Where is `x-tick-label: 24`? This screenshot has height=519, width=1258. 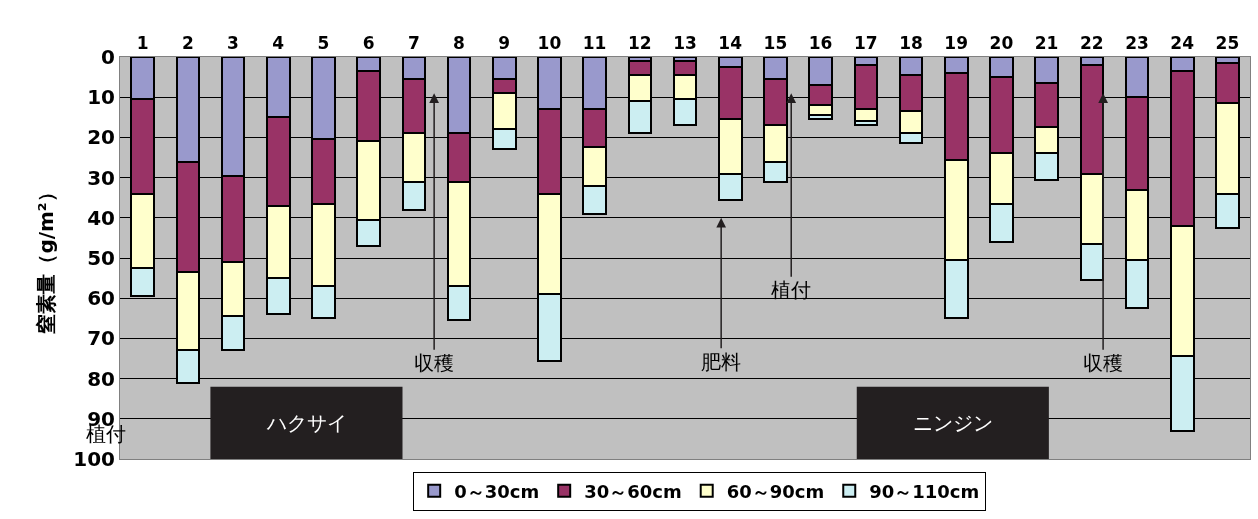
x-tick-label: 24 is located at coordinates (1182, 43).